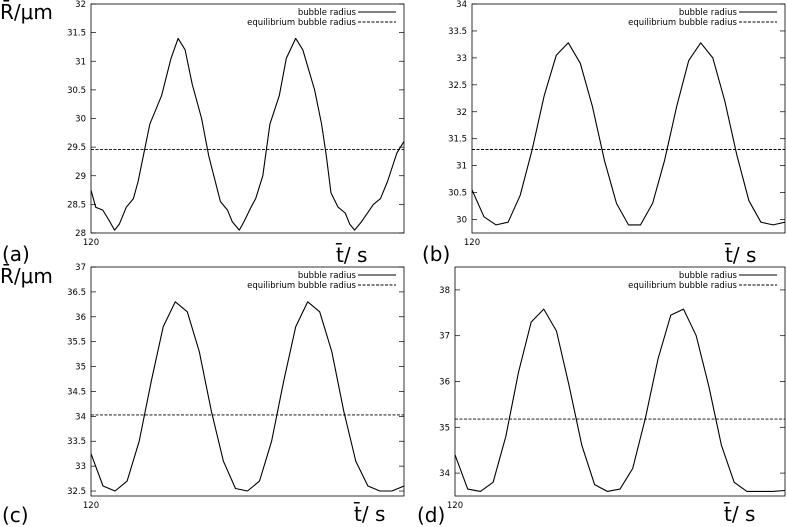  What do you see at coordinates (76, 392) in the screenshot?
I see `y-tick-label: 34.5` at bounding box center [76, 392].